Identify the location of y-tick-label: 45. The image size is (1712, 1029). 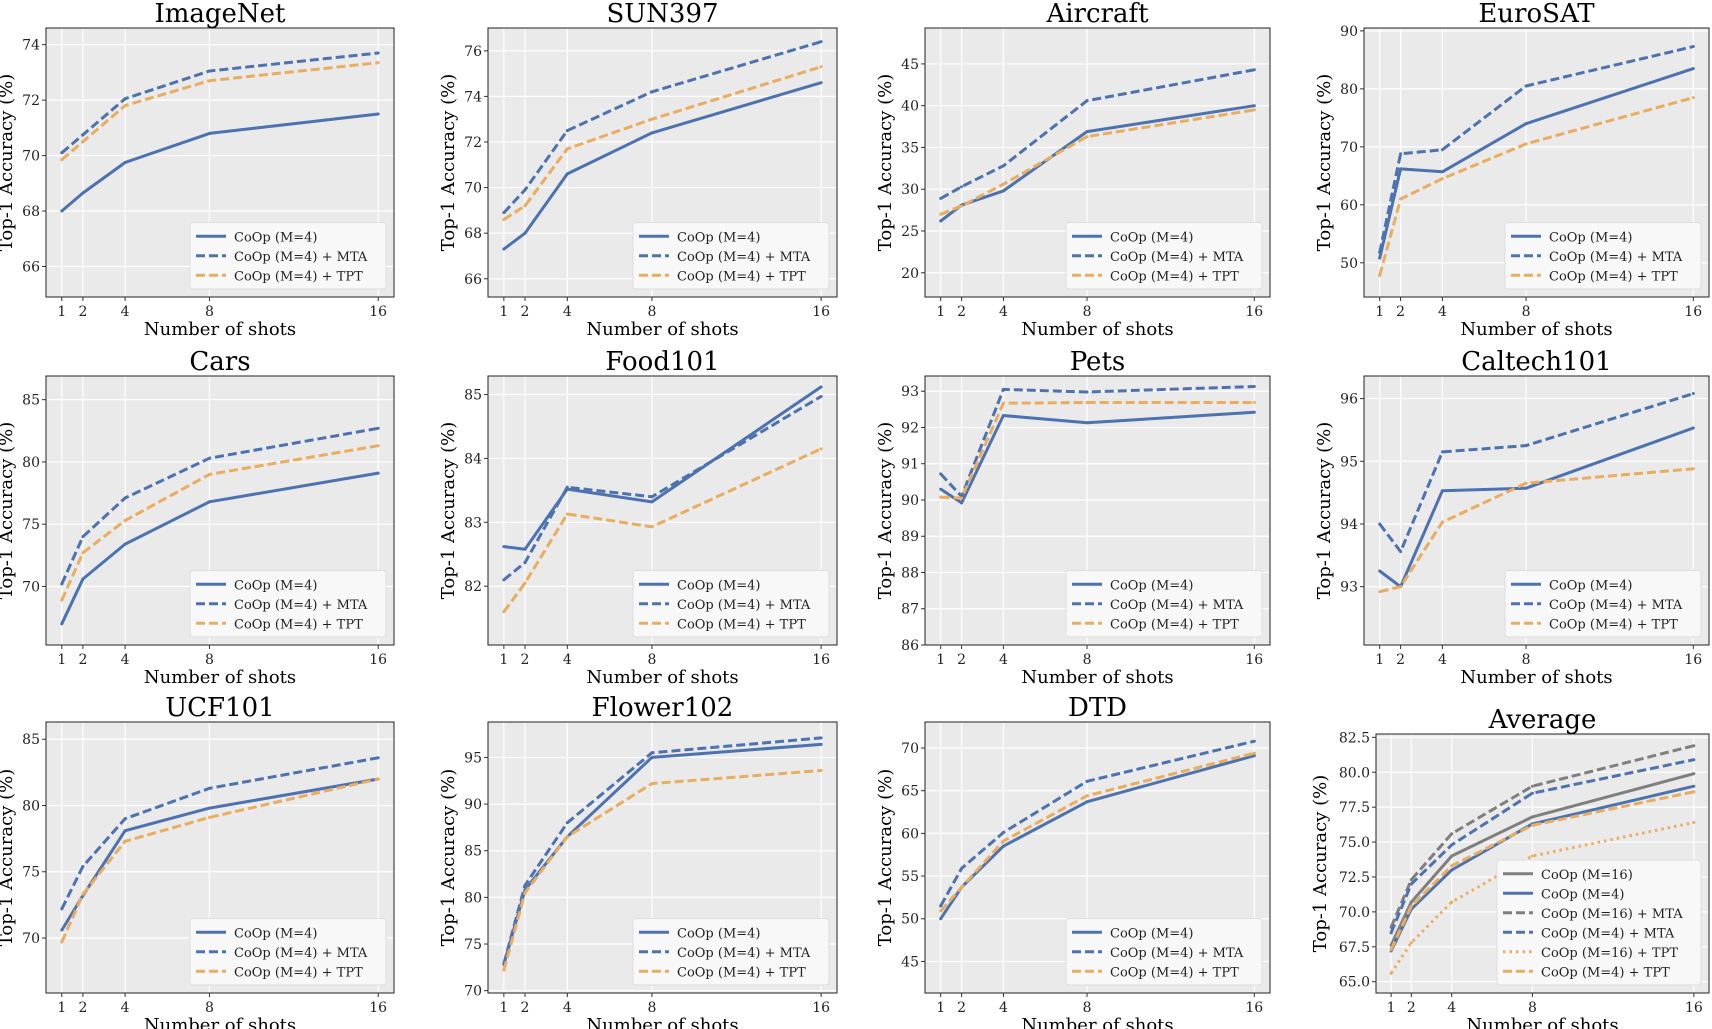
(910, 65).